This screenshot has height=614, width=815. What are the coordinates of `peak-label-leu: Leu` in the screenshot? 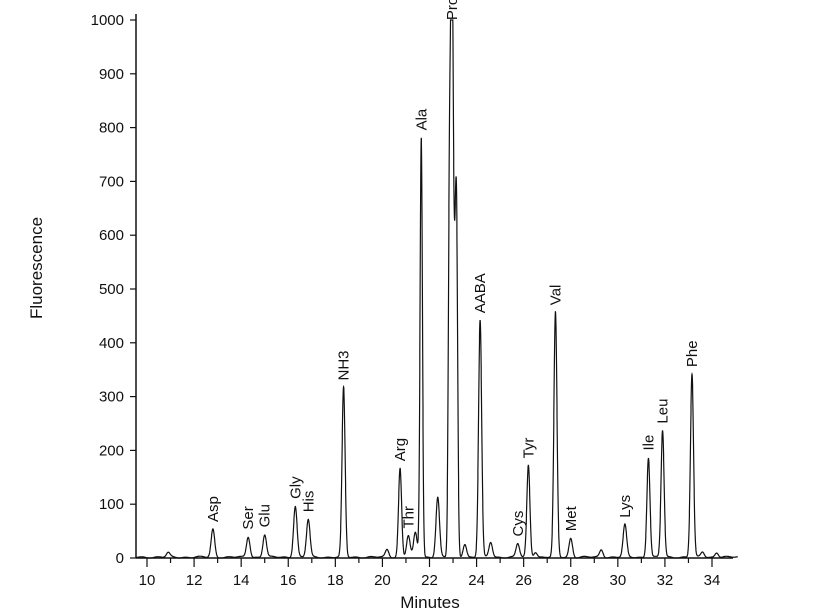 It's located at (663, 411).